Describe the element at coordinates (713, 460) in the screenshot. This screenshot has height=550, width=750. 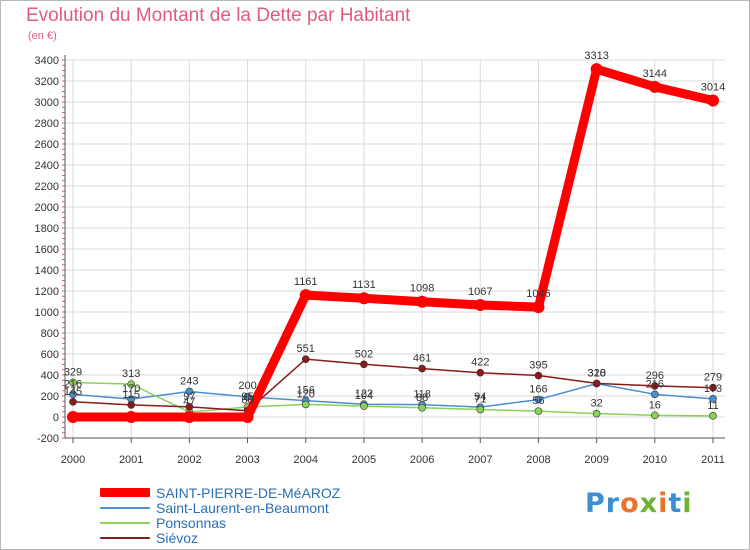
I see `x-tick-label: 2011` at that location.